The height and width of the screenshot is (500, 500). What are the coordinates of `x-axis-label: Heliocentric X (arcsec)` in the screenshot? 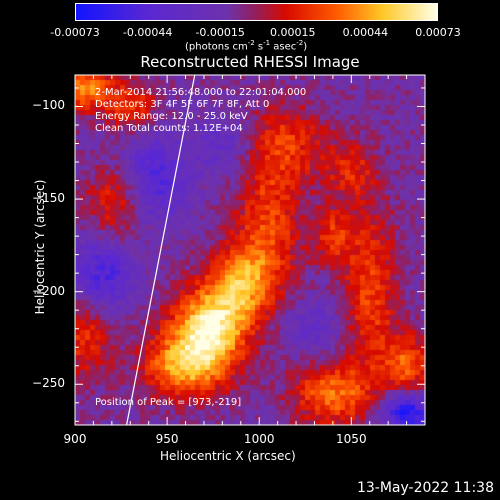 It's located at (228, 456).